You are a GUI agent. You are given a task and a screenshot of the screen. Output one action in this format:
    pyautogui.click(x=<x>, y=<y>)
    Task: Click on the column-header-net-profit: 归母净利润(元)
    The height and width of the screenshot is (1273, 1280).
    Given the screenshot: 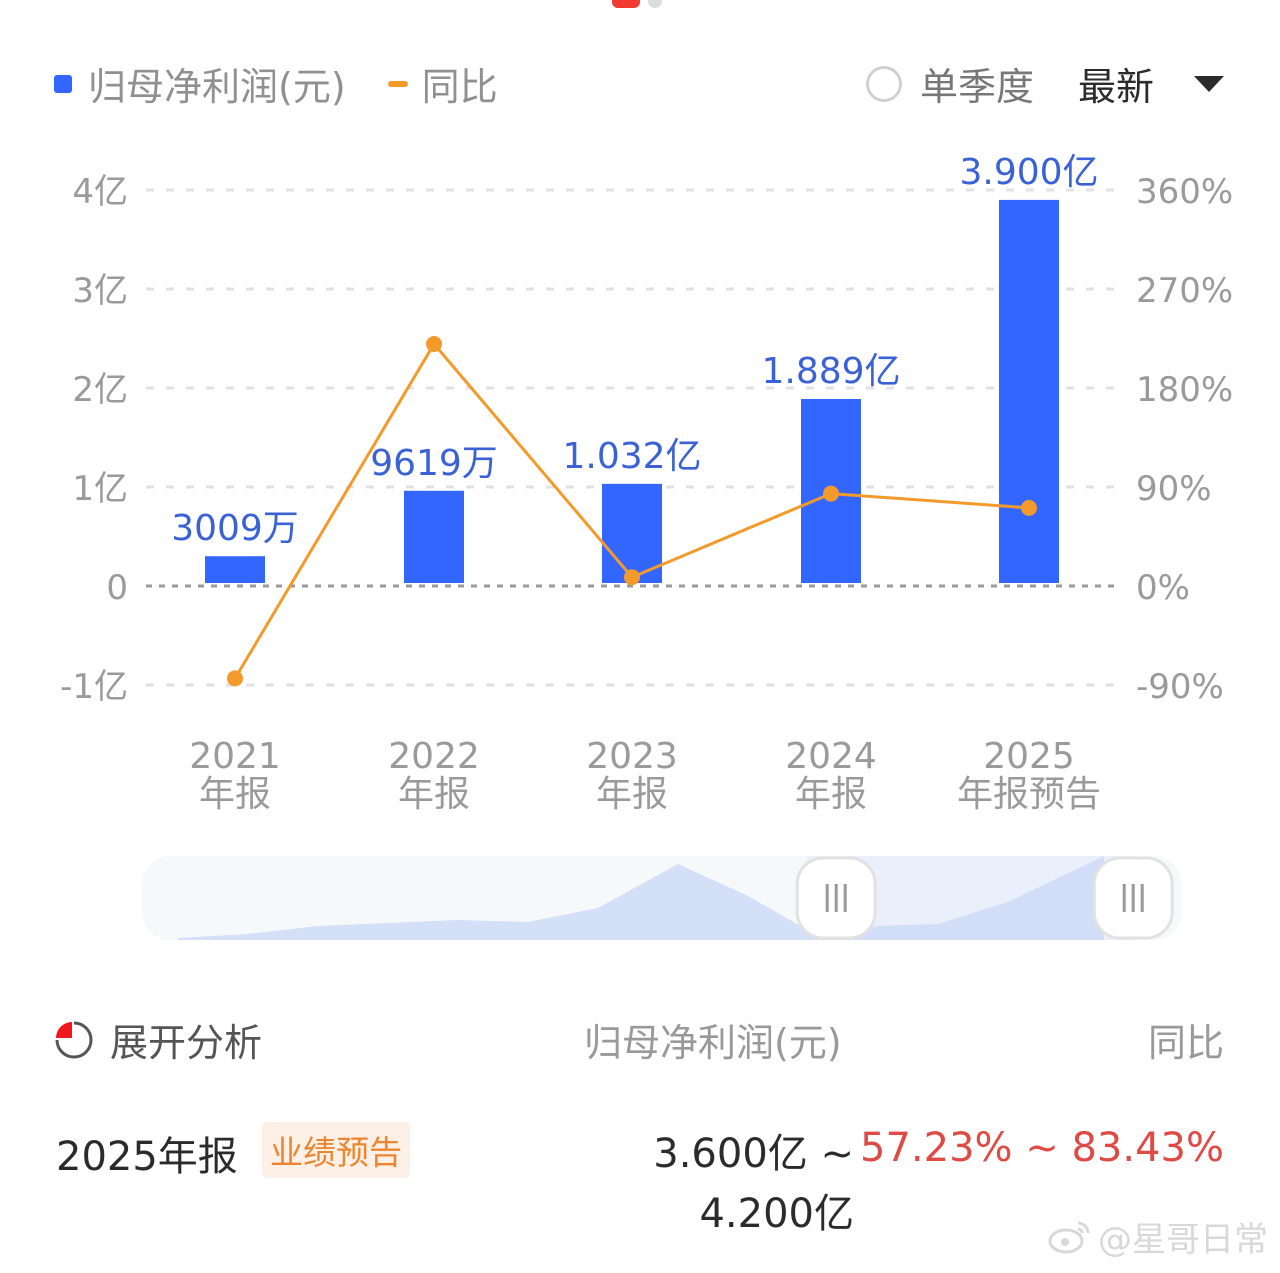 What is the action you would take?
    pyautogui.click(x=713, y=1043)
    